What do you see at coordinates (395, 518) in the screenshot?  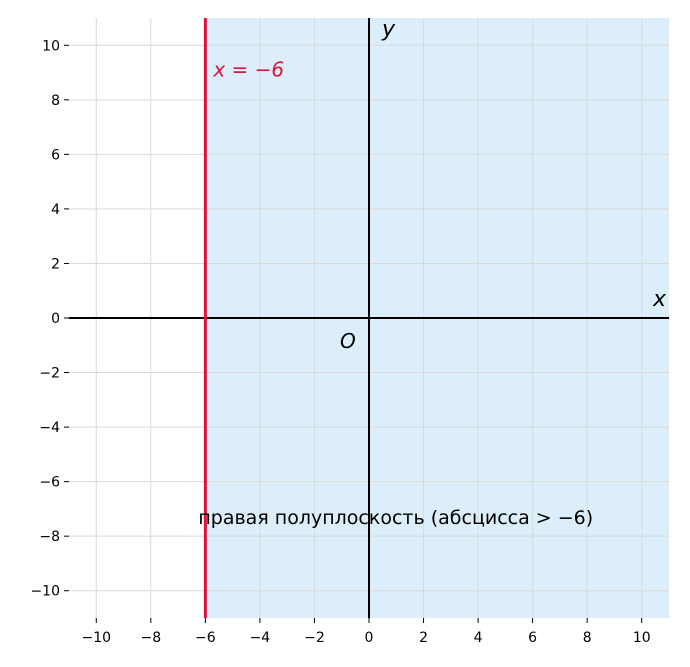 I see `shaded-region-label: правая полуплоскость (абсцисса > −6)` at bounding box center [395, 518].